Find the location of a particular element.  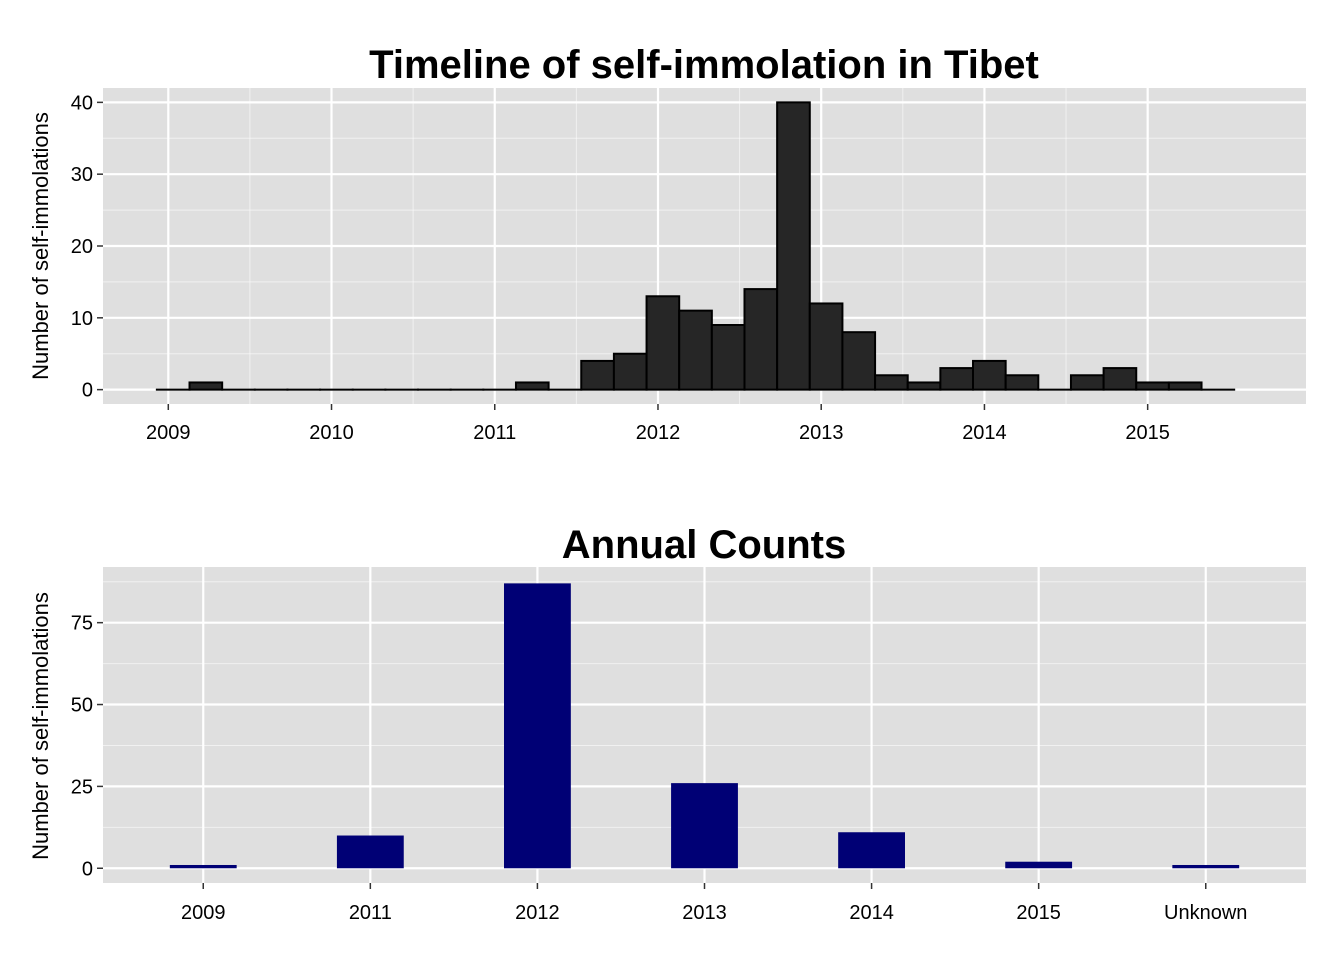

timeline-y-tick-label: 40 is located at coordinates (82, 103).